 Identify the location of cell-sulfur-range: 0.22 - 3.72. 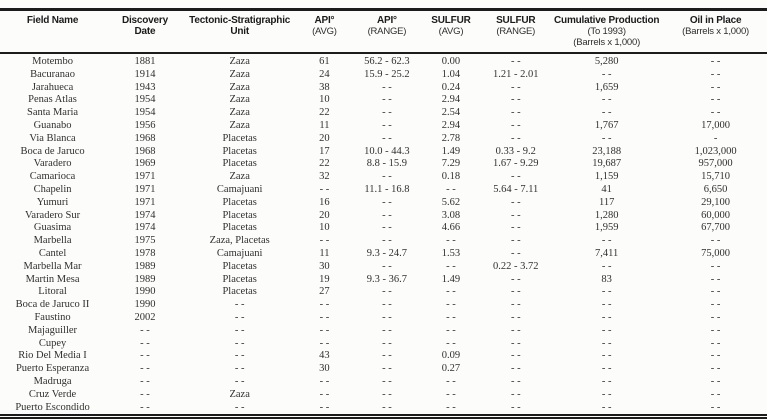
(516, 266).